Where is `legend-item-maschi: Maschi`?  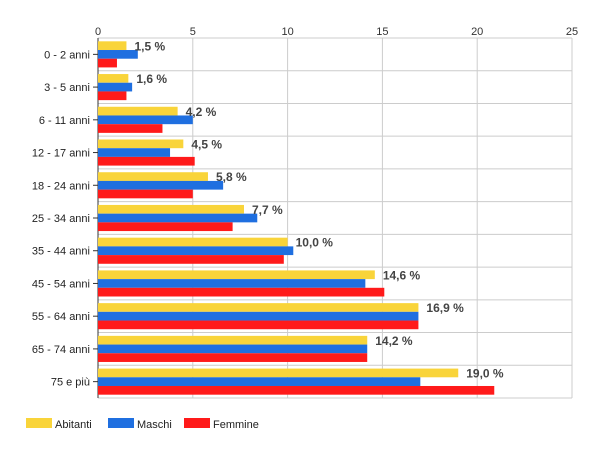 legend-item-maschi: Maschi is located at coordinates (140, 424).